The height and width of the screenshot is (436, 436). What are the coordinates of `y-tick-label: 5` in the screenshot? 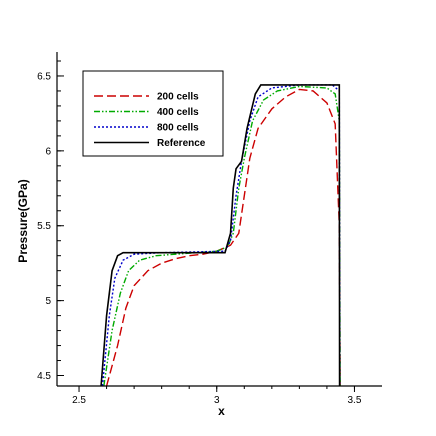 It's located at (48, 301).